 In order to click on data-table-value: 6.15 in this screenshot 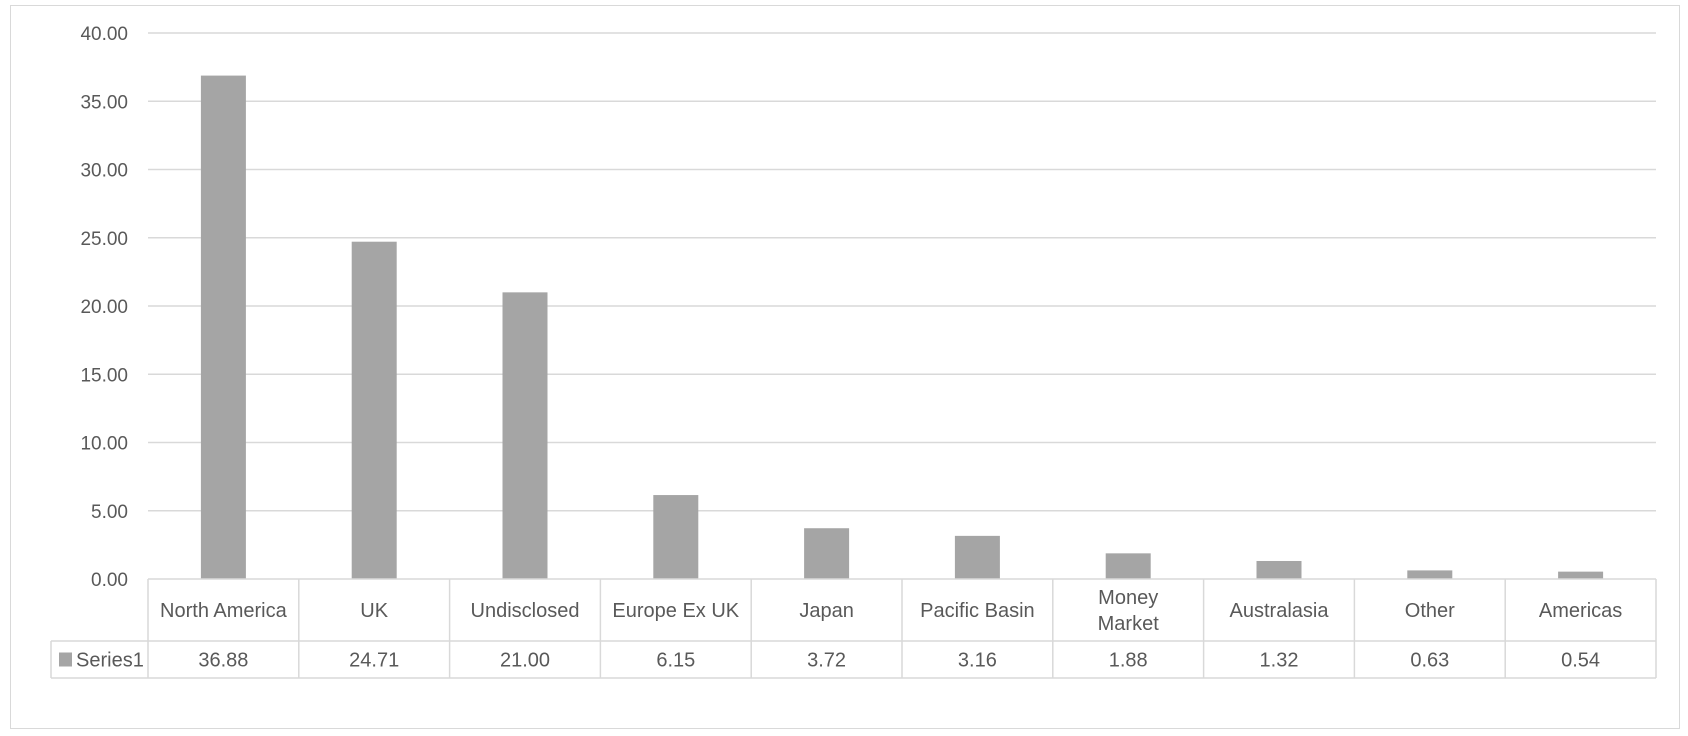, I will do `click(675, 661)`.